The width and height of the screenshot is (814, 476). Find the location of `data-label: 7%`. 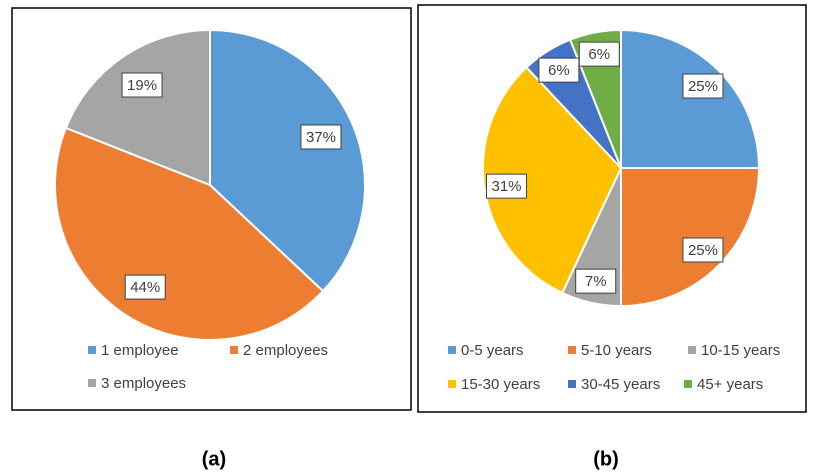

data-label: 7% is located at coordinates (596, 281).